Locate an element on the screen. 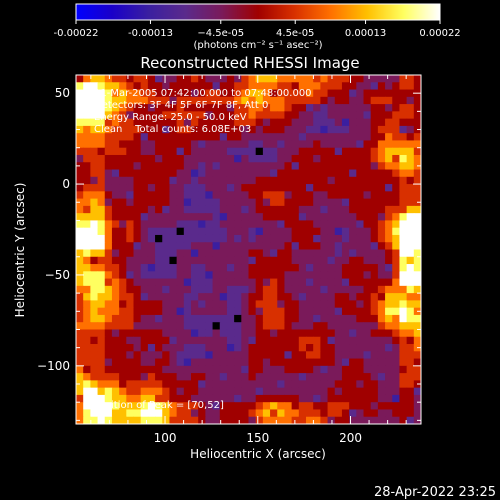  y-tick-label: 0 is located at coordinates (66, 184).